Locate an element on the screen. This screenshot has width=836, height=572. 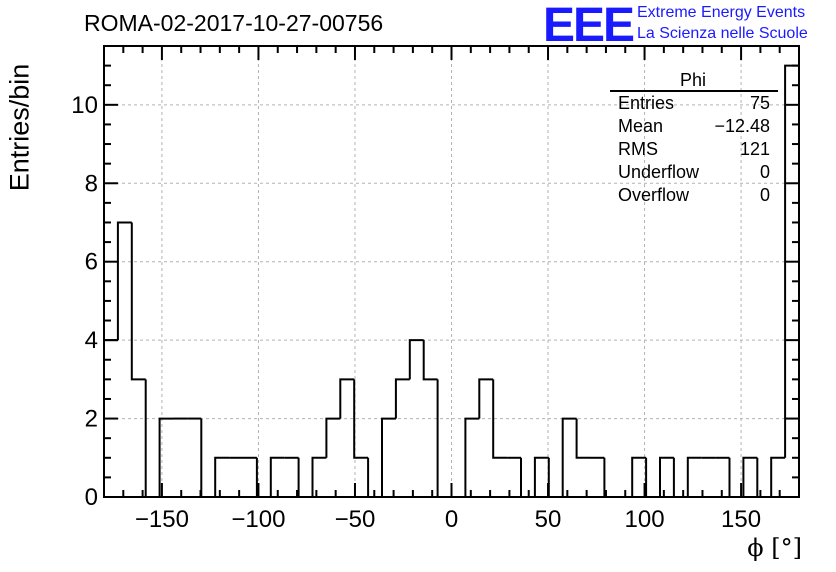
stats-value-overflow: 0 is located at coordinates (764, 195).